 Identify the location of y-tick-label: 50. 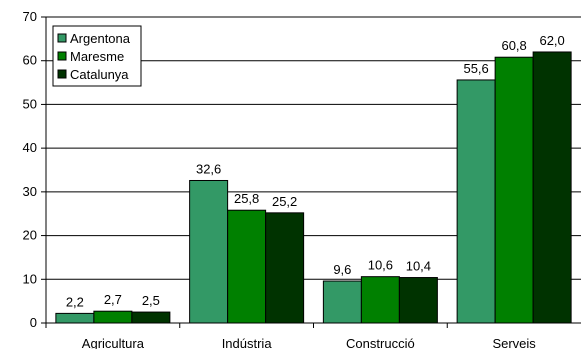
(30, 103).